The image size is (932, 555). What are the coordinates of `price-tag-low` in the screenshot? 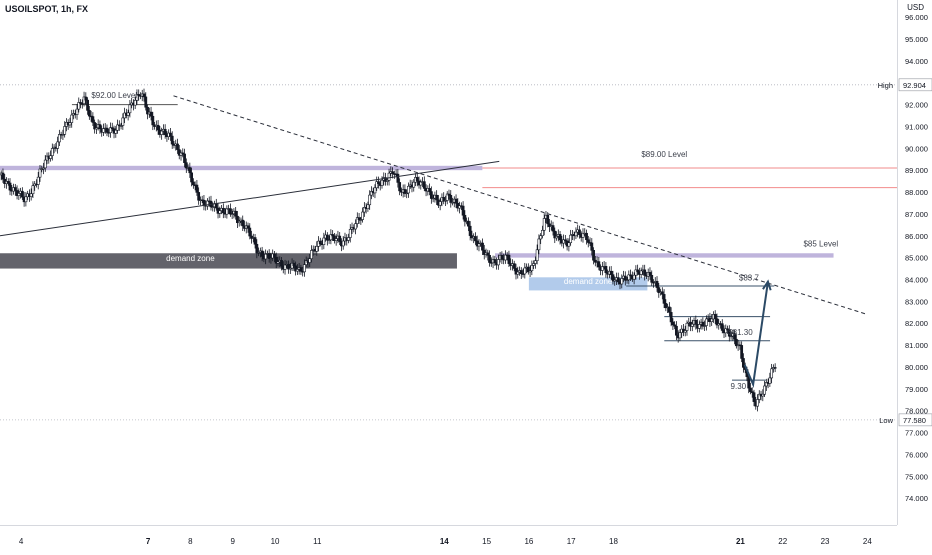 It's located at (915, 420).